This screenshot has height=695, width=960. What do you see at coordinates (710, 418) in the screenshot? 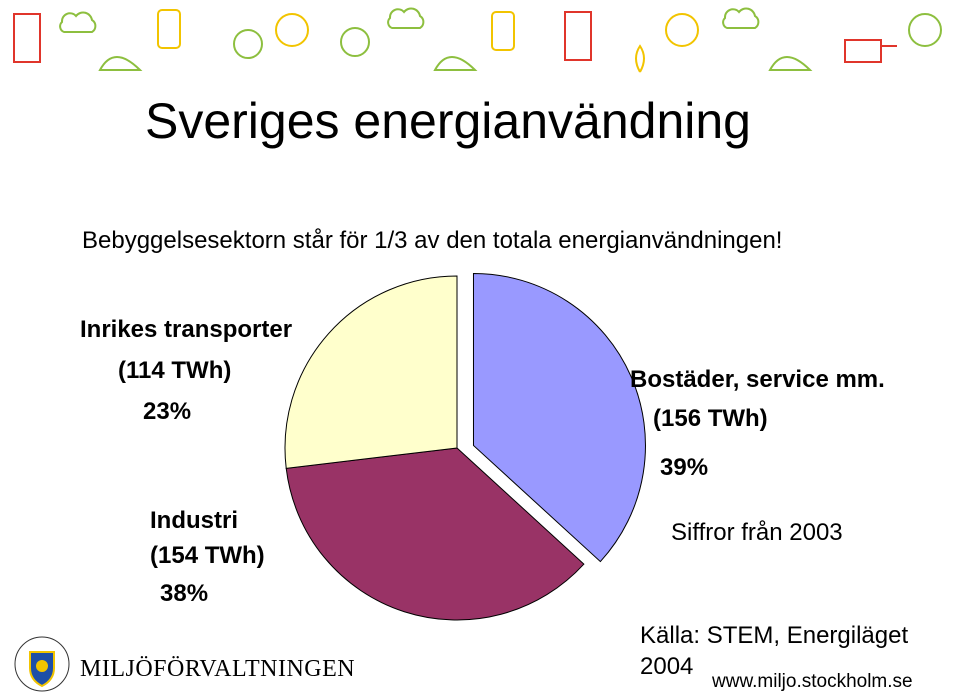
I see `slice-value-bostader: (156 TWh)` at bounding box center [710, 418].